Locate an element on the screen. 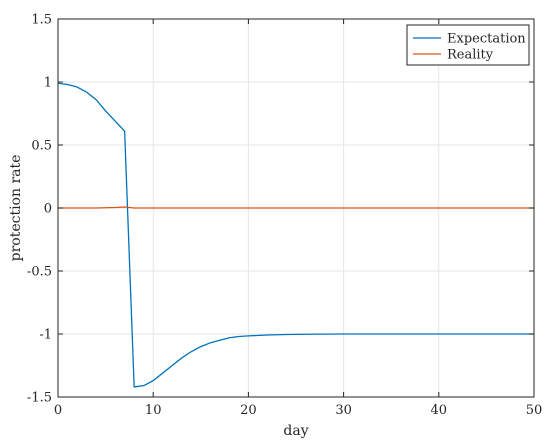  x-tick-label: 50 is located at coordinates (534, 410).